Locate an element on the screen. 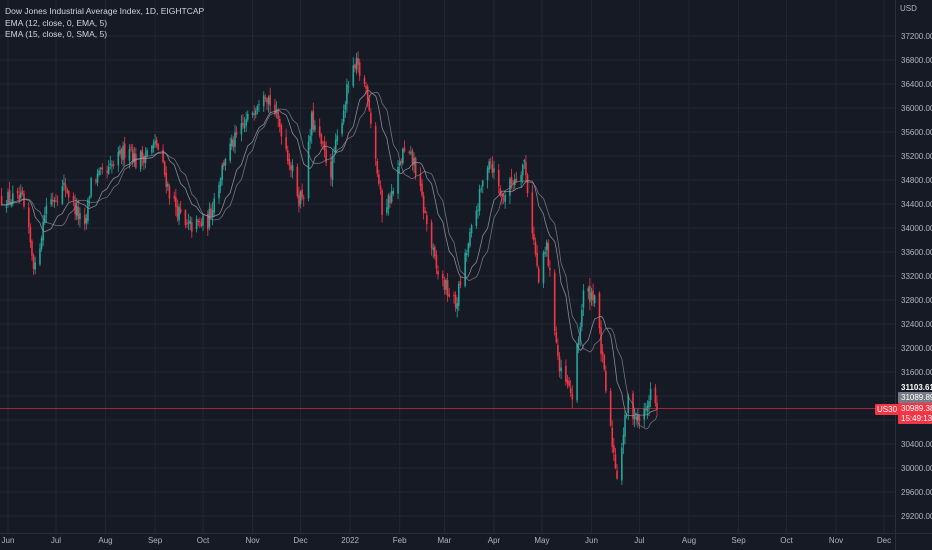 The height and width of the screenshot is (550, 932). x-tick-label: Oct is located at coordinates (203, 540).